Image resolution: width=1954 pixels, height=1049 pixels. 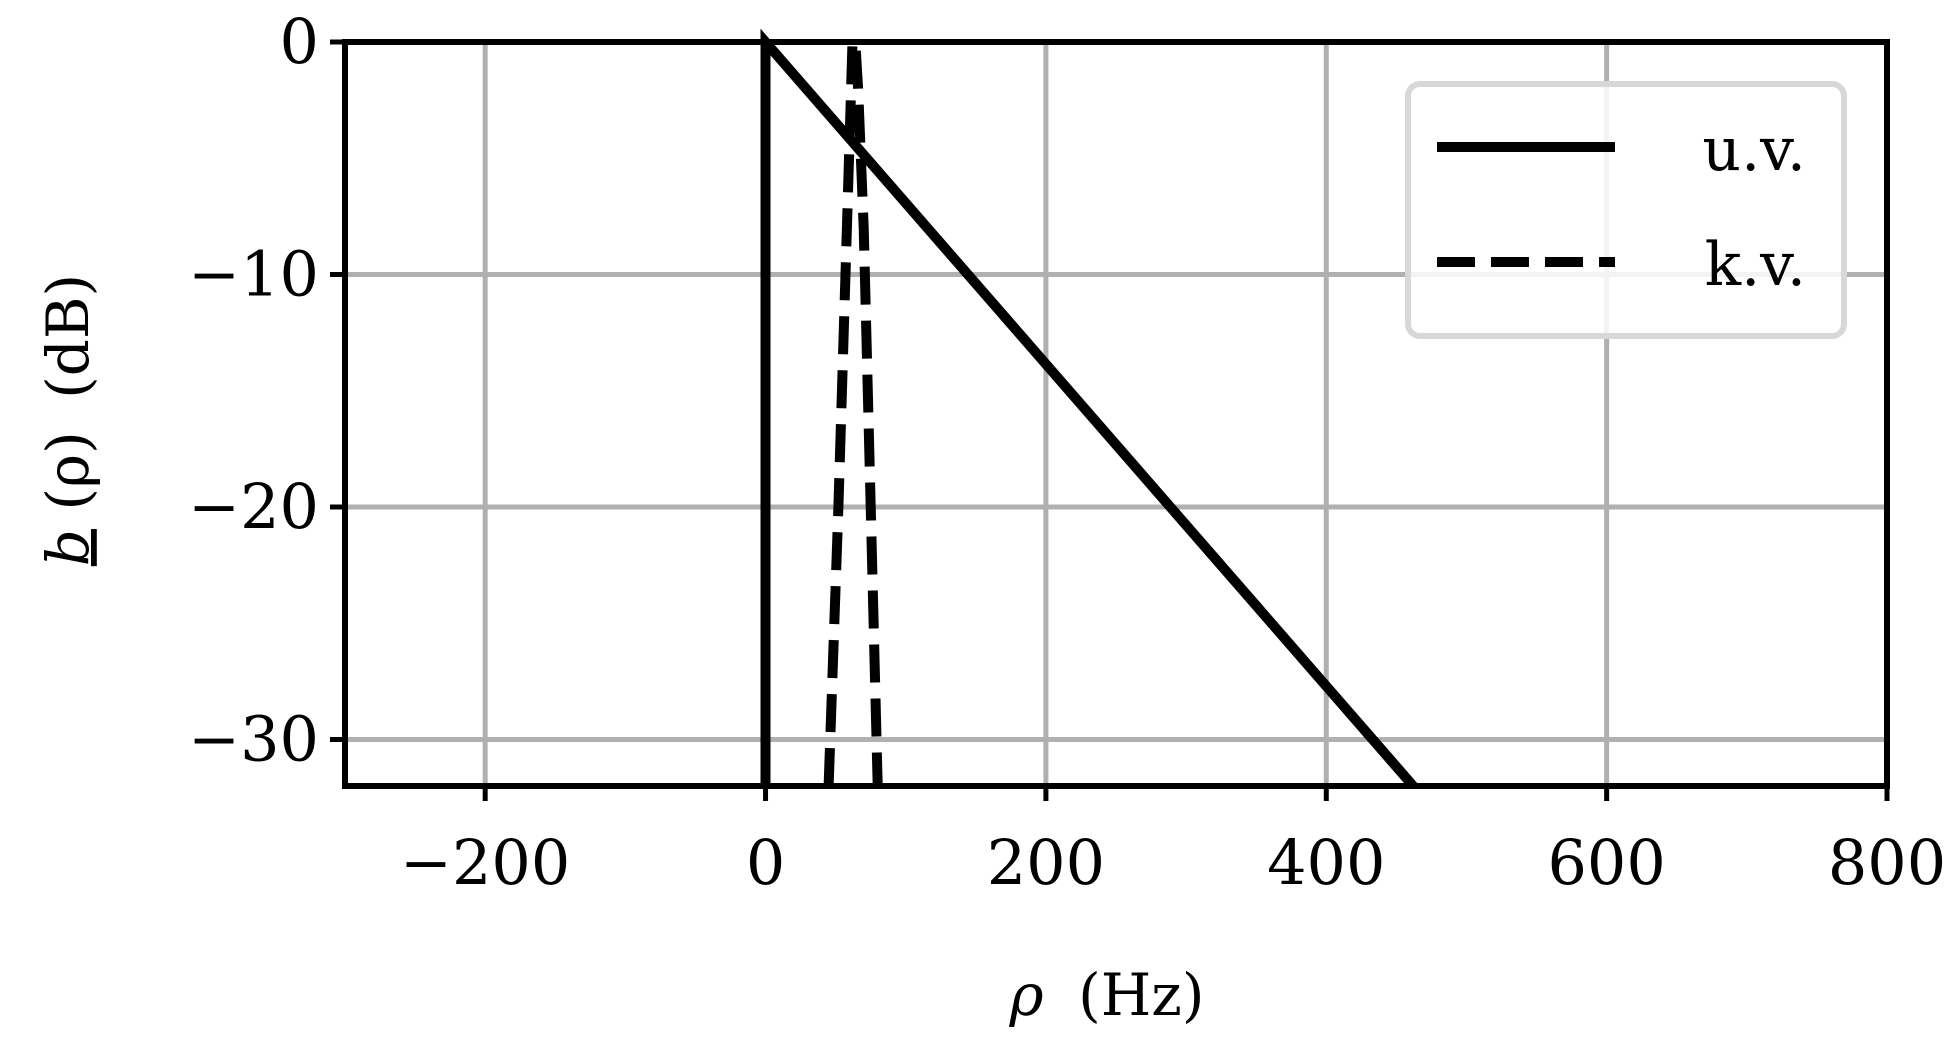 What do you see at coordinates (1046, 862) in the screenshot?
I see `x-tick-label: 200` at bounding box center [1046, 862].